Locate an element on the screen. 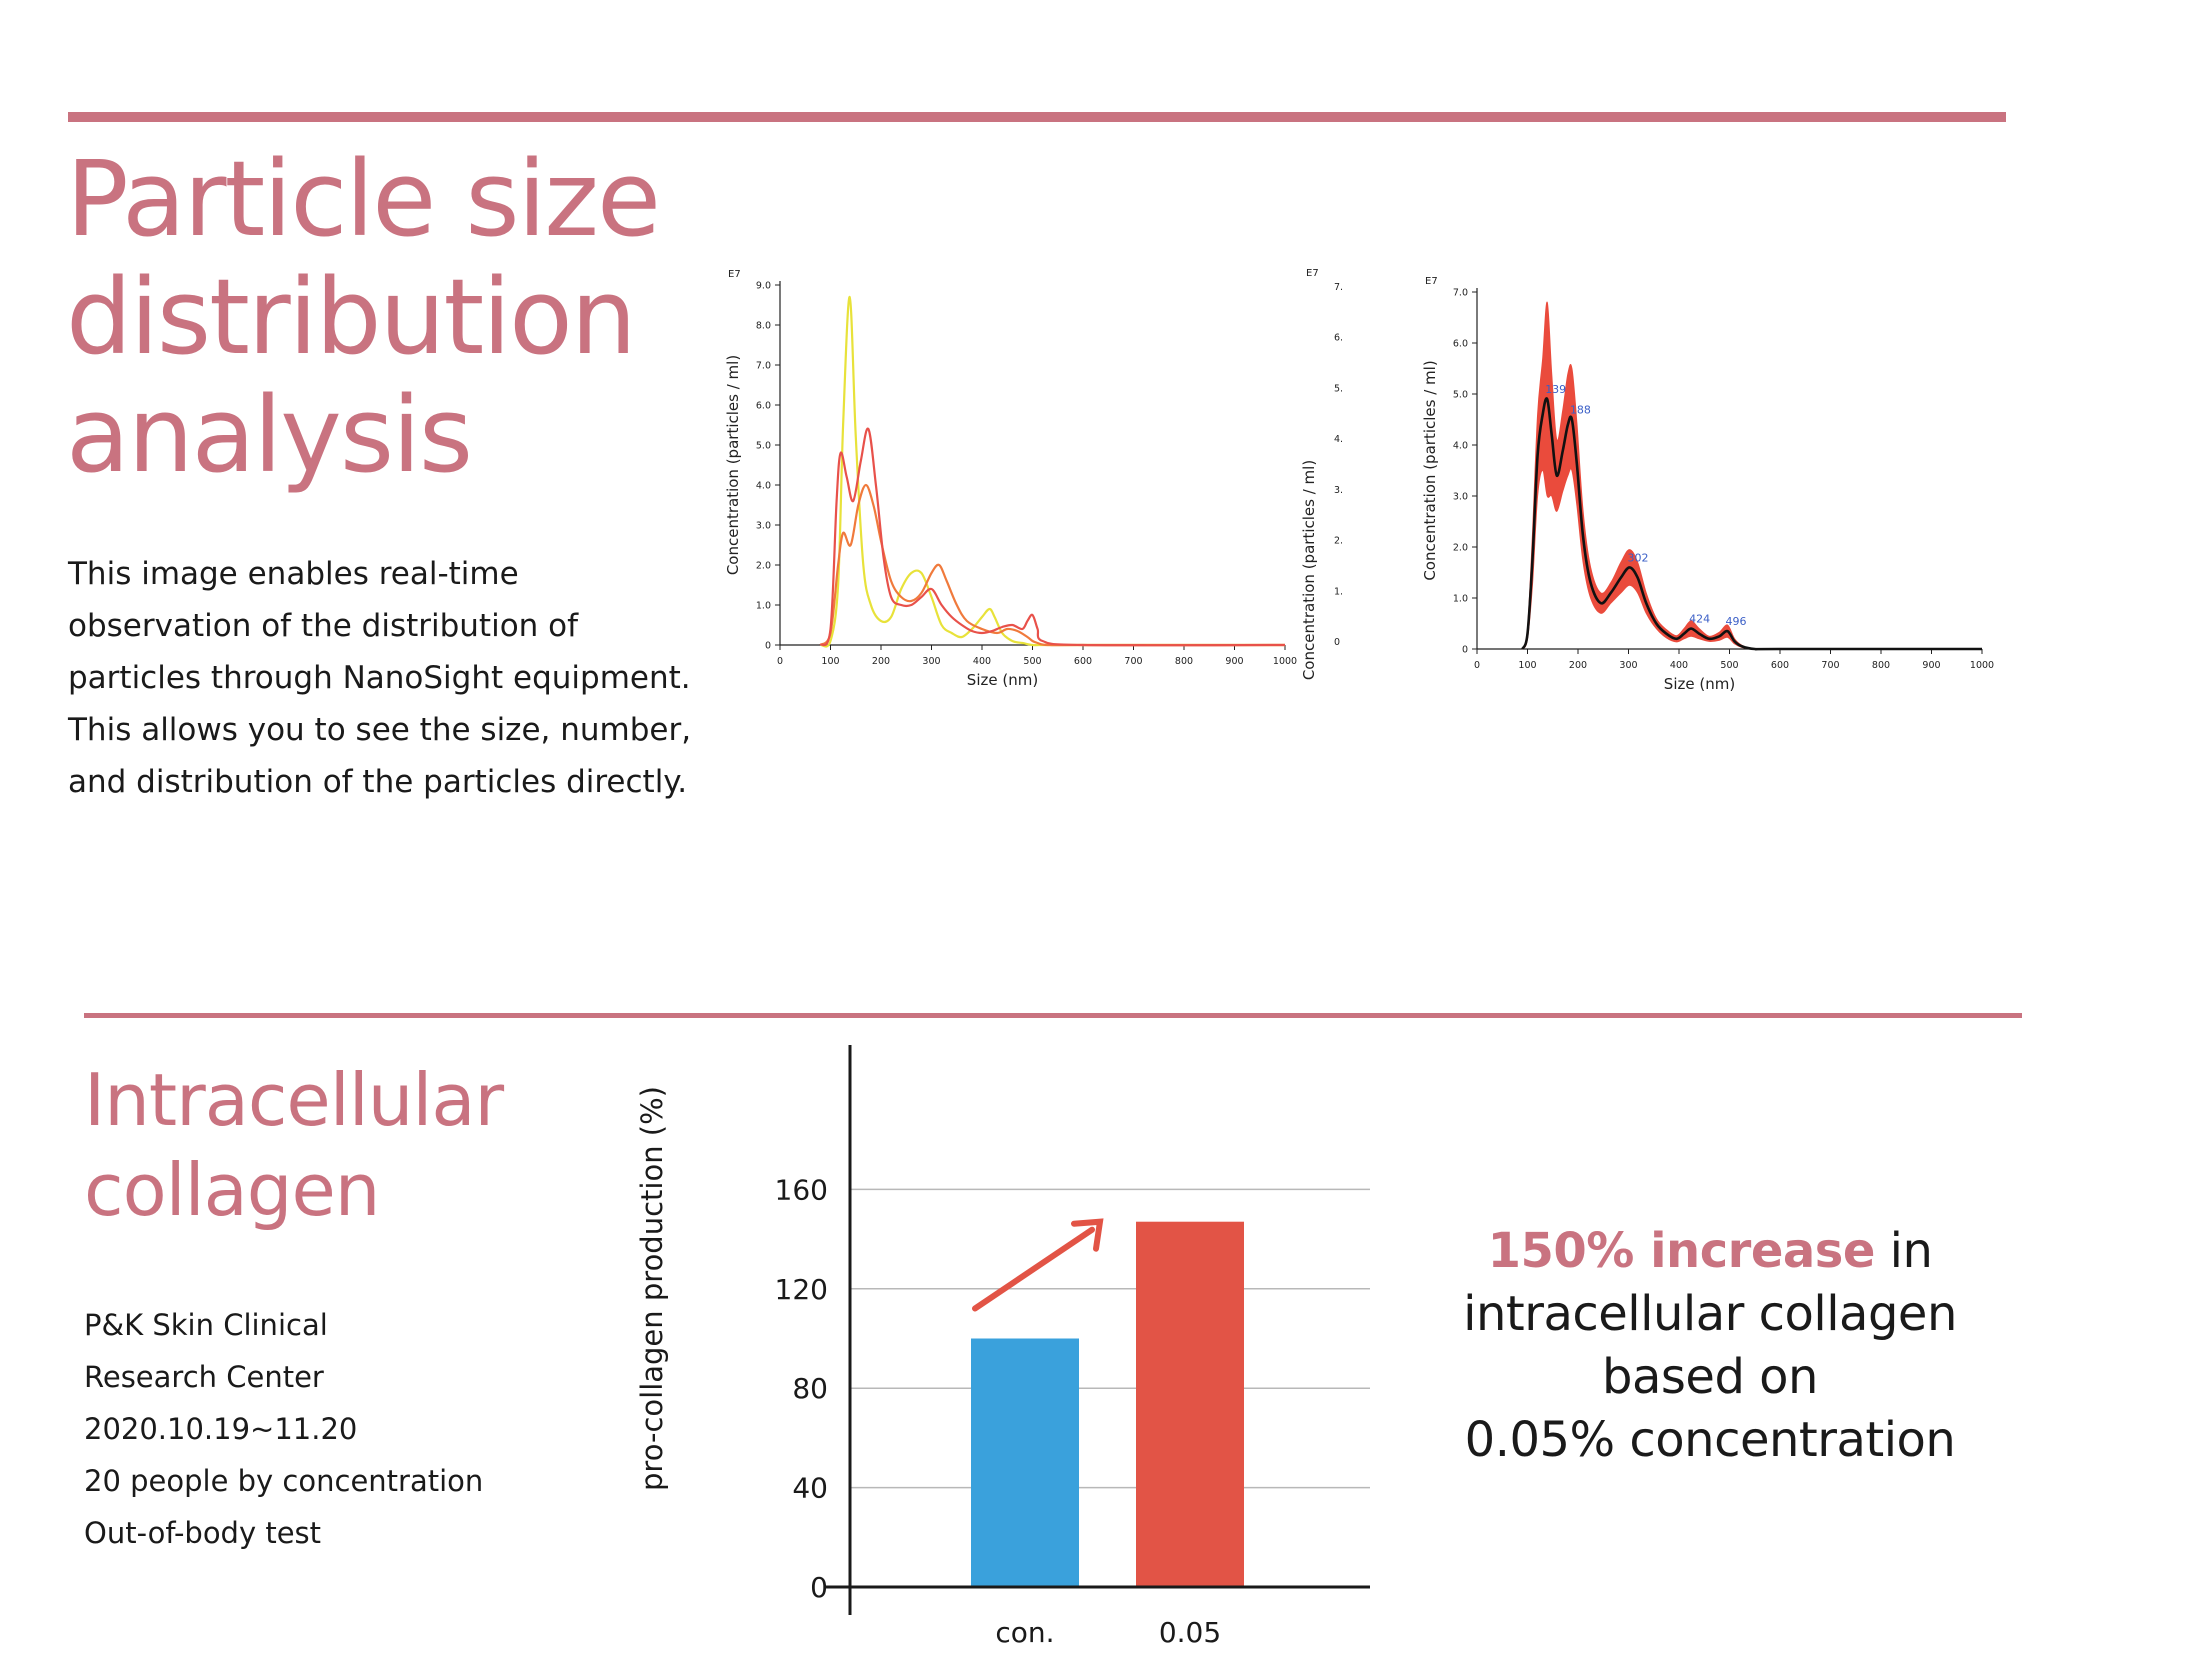 The width and height of the screenshot is (2200, 1669). bar-treatment is located at coordinates (1190, 1404).